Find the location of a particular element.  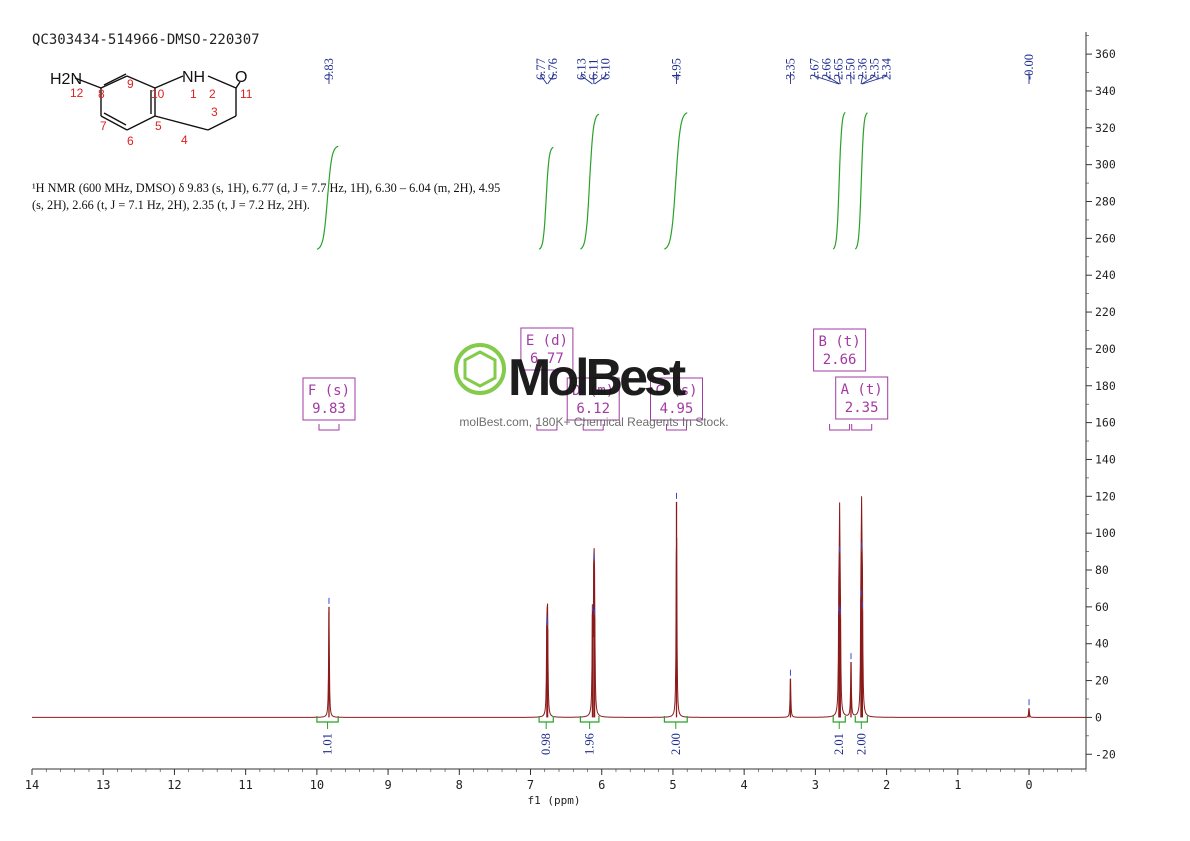

y-tick-label: 20 is located at coordinates (1102, 681).